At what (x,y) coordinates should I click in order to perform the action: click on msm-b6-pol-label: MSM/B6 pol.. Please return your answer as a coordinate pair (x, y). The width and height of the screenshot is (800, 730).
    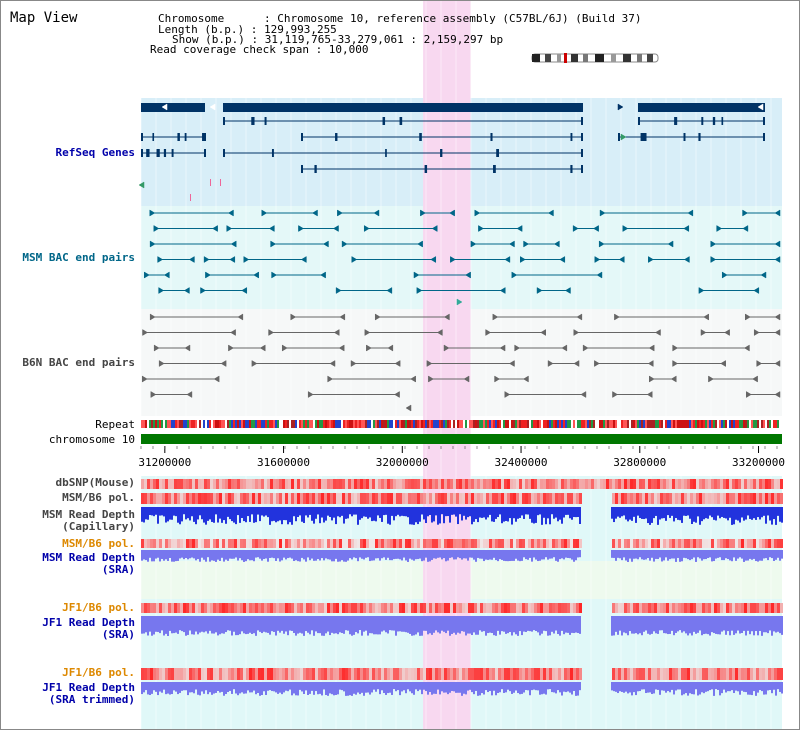
    Looking at the image, I should click on (98, 497).